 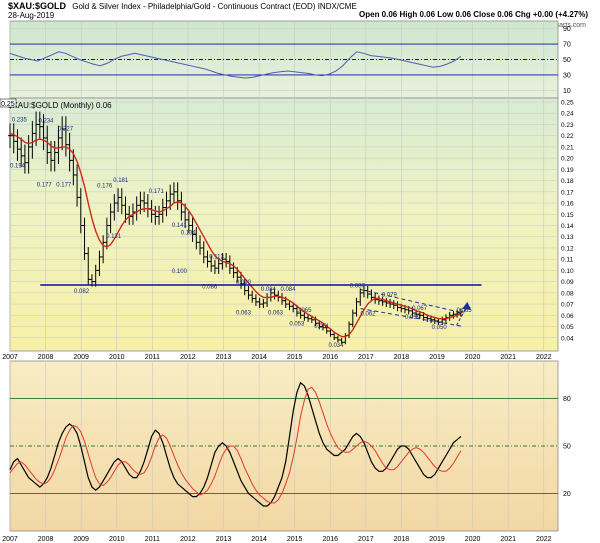 I want to click on x-tick-label-top: 2020, so click(x=473, y=357).